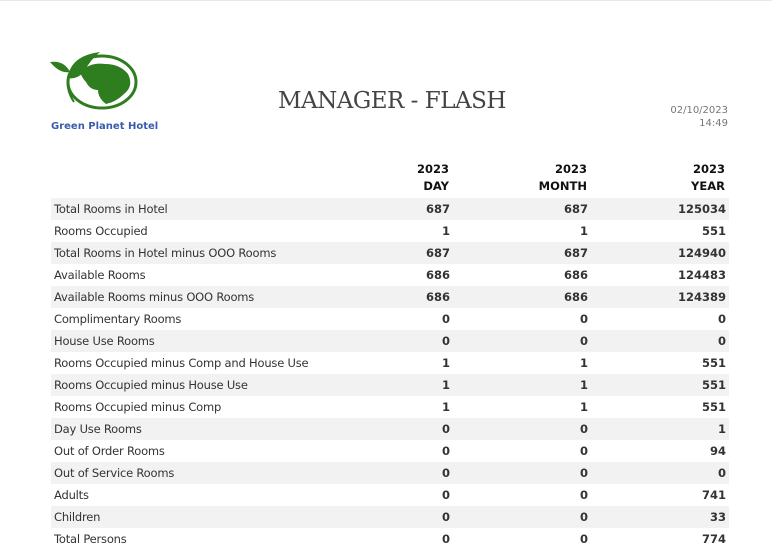  I want to click on row-label: Available Rooms, so click(100, 275).